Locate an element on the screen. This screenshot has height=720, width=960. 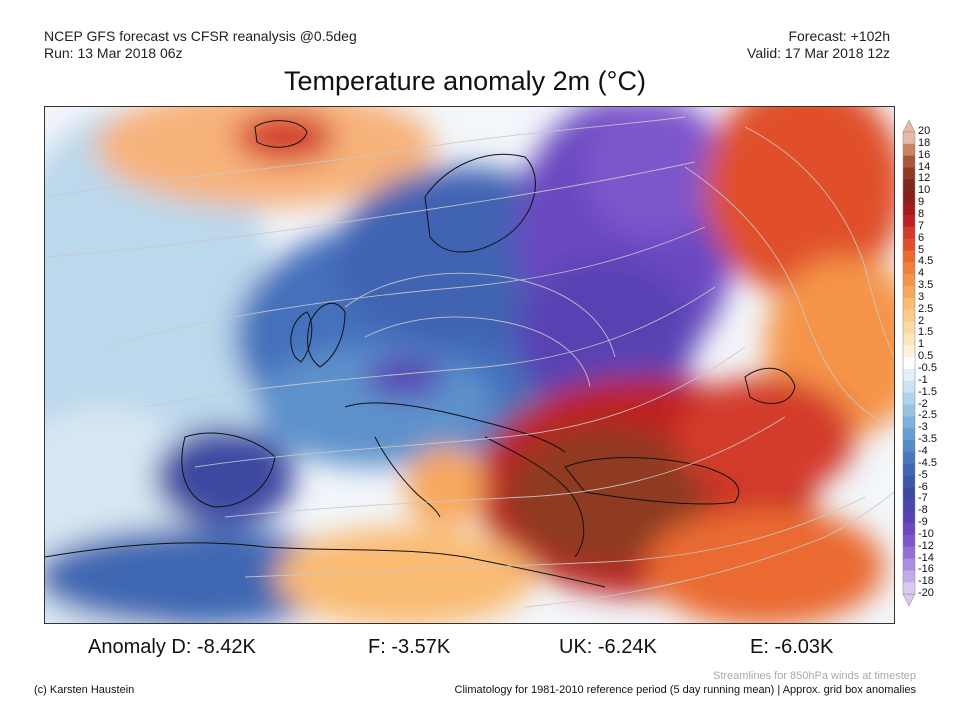
colorbar-tick-label: -20 is located at coordinates (926, 593).